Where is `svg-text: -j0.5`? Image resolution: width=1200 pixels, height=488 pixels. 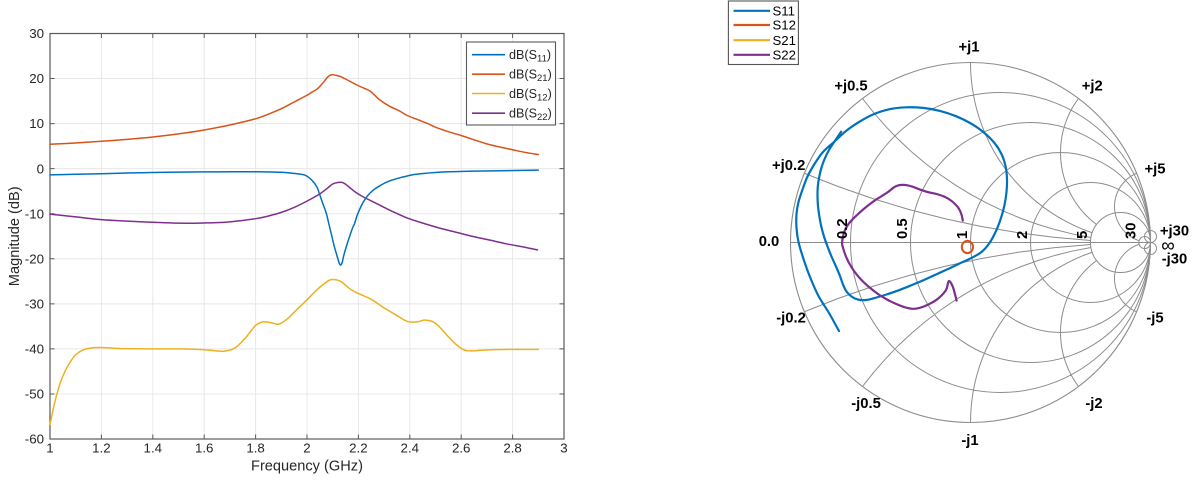 svg-text: -j0.5 is located at coordinates (866, 404).